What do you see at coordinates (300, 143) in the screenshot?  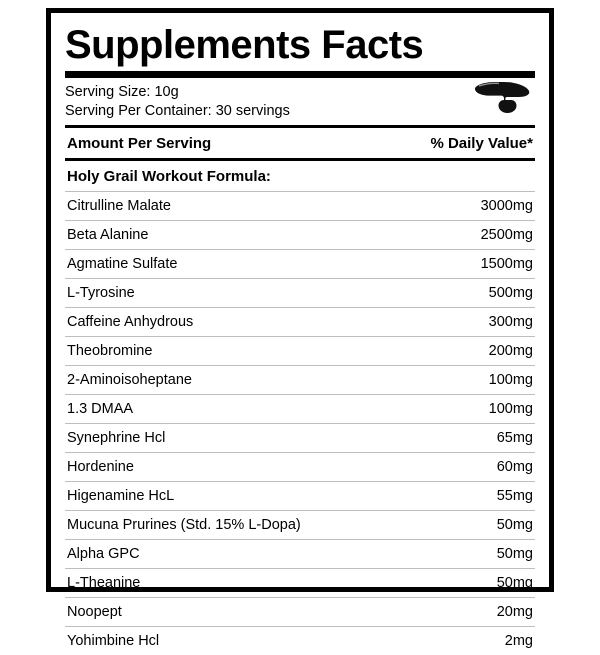 I see `amount-per-serving-header: Amount Per Serving % Daily Value*` at bounding box center [300, 143].